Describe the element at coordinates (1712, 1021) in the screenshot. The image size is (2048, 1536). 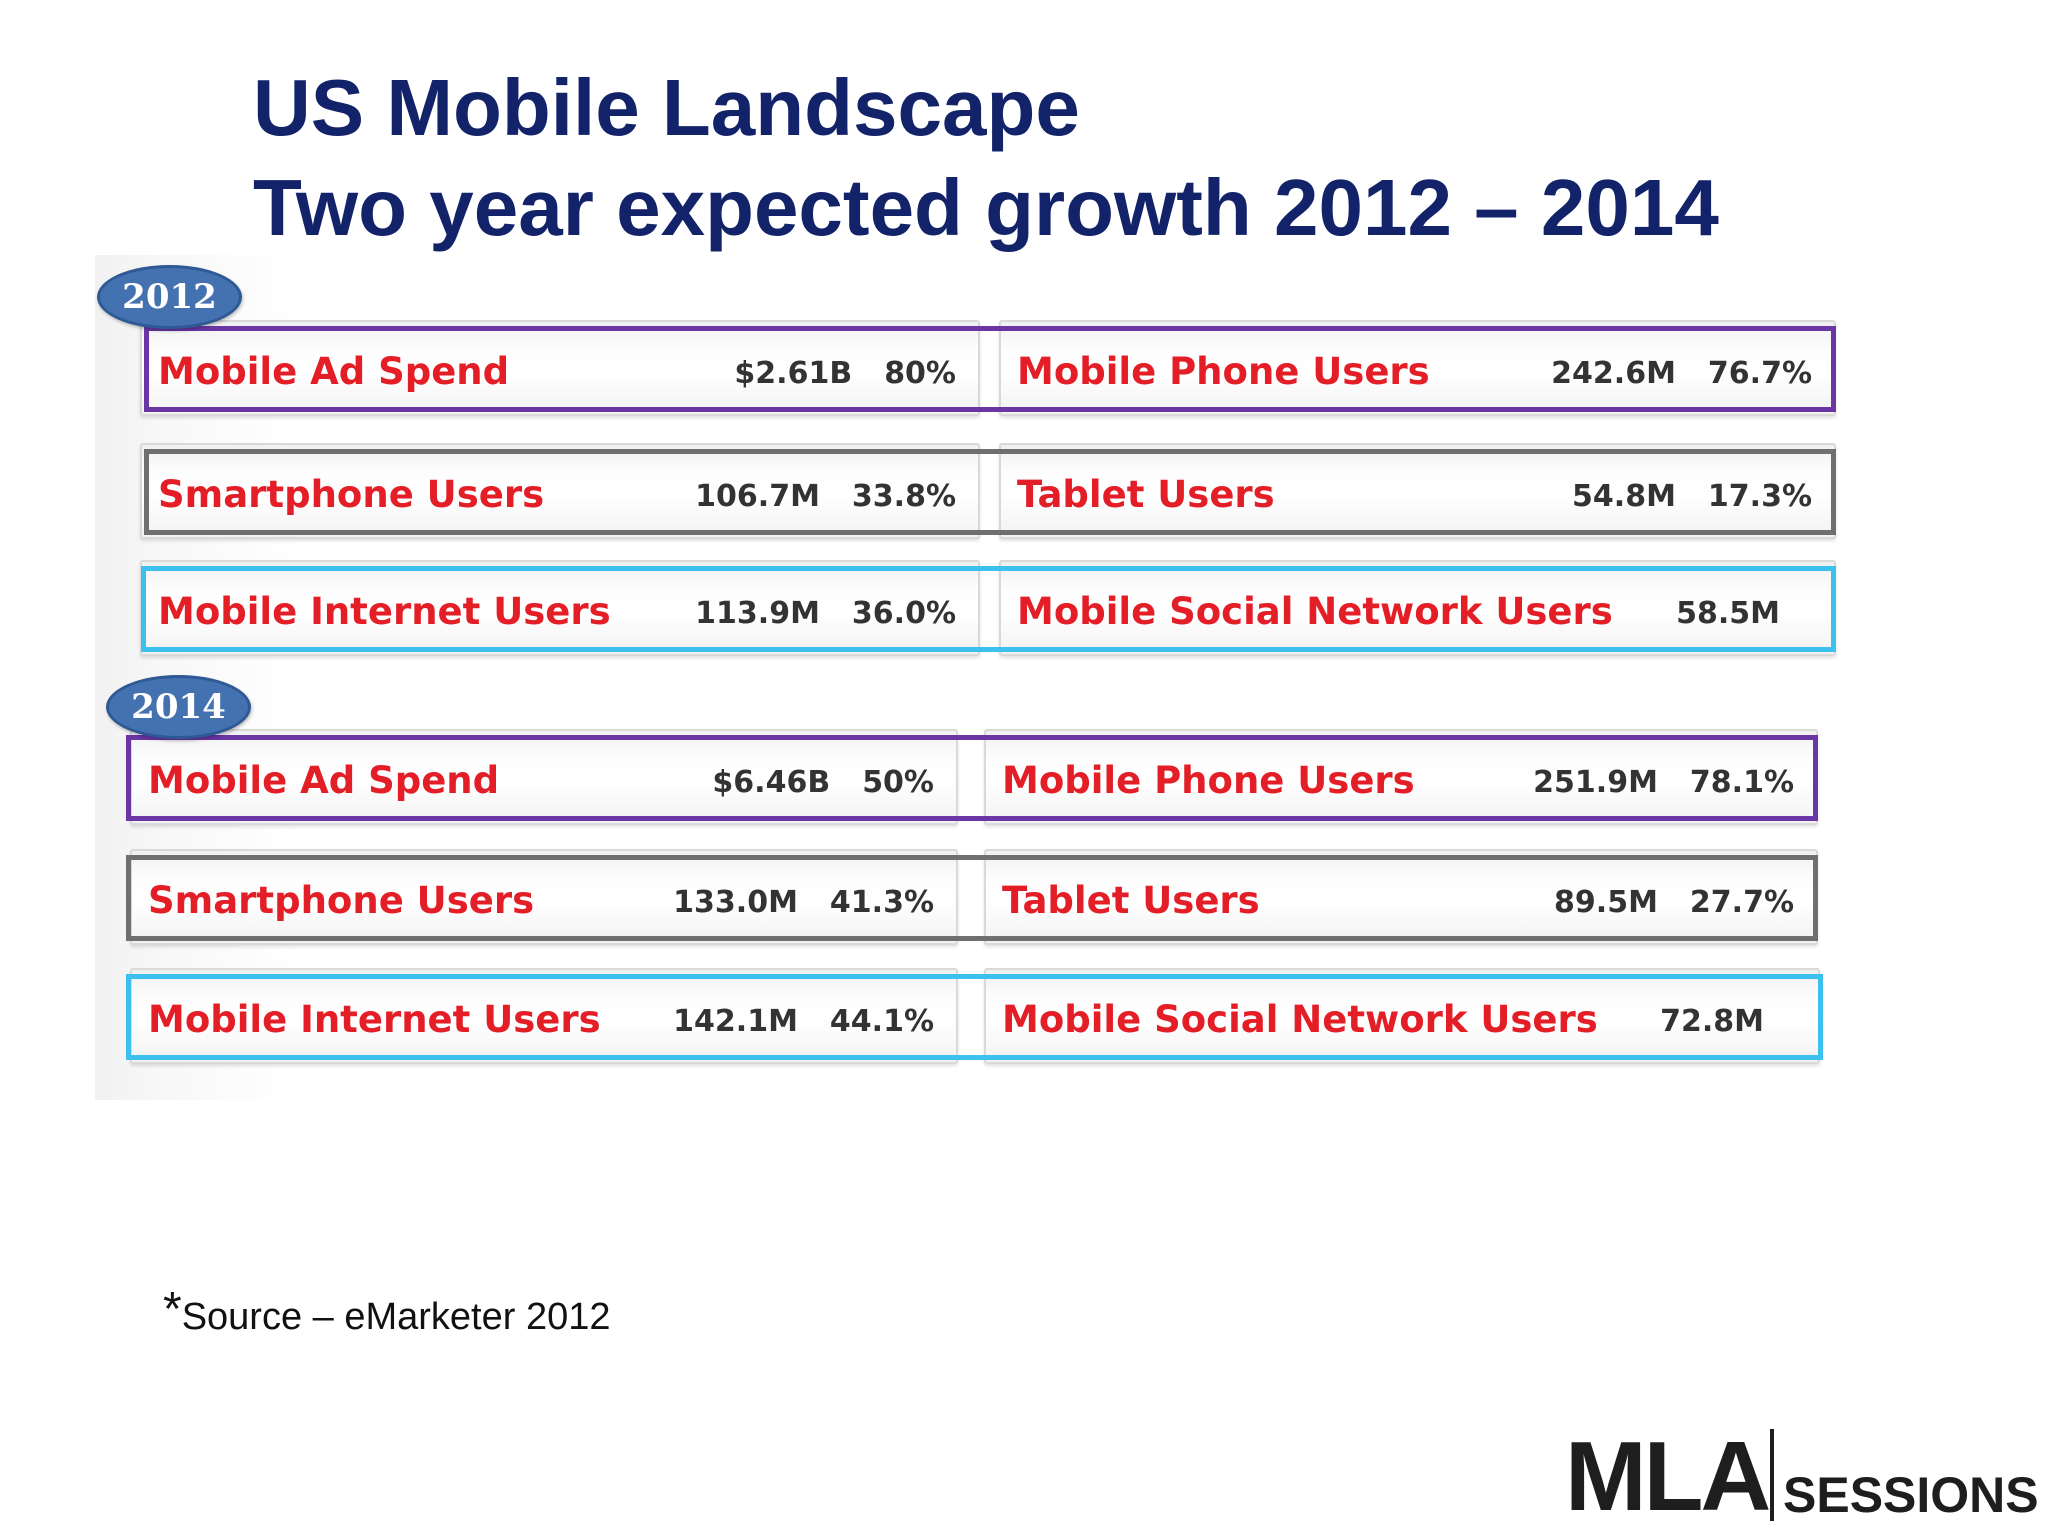
I see `stat-value: 72.8M` at that location.